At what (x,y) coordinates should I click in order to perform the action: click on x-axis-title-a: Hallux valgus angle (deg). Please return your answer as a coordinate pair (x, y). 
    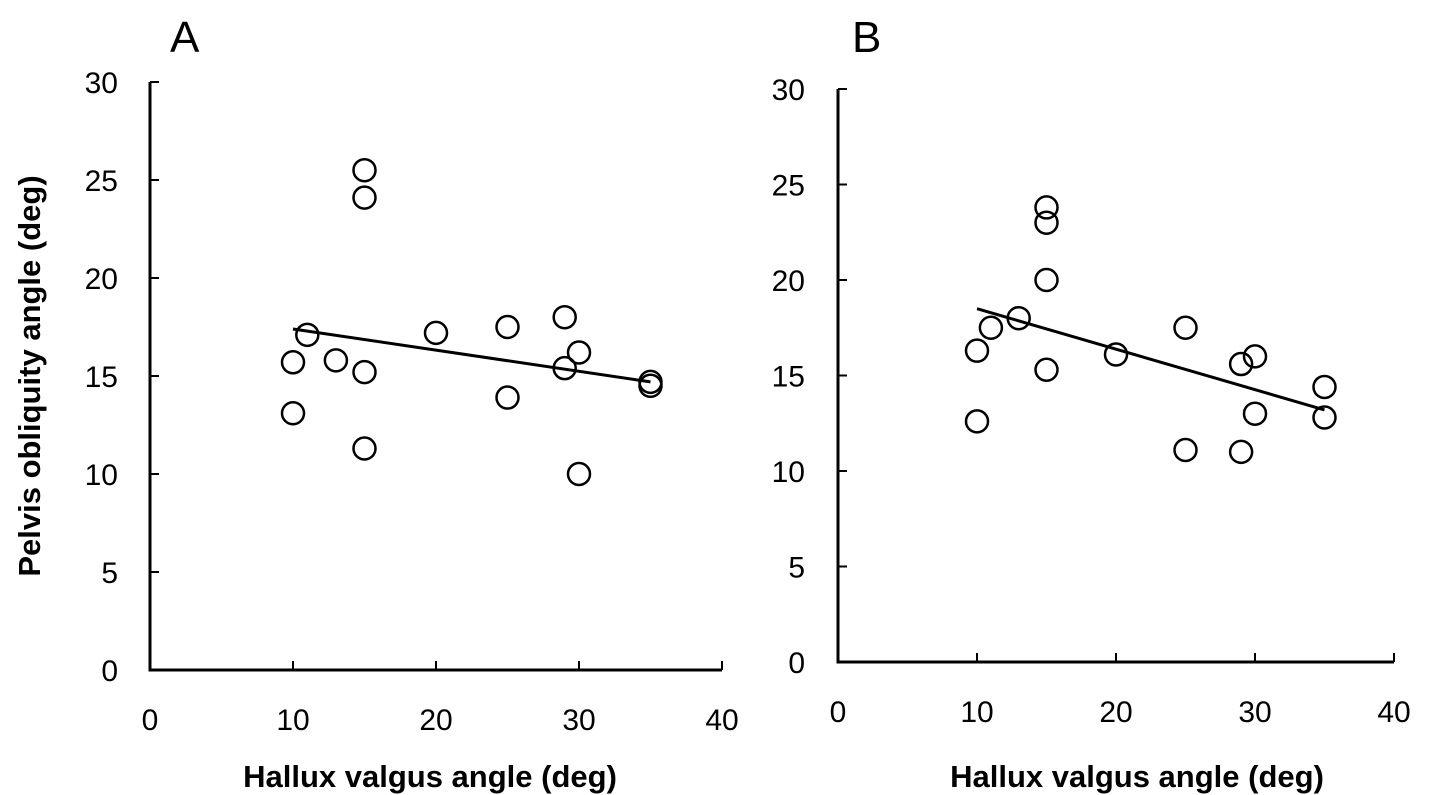
    Looking at the image, I should click on (430, 776).